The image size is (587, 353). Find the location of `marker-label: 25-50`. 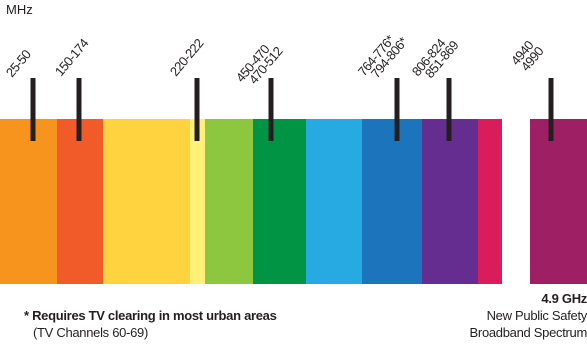

marker-label: 25-50 is located at coordinates (18, 63).